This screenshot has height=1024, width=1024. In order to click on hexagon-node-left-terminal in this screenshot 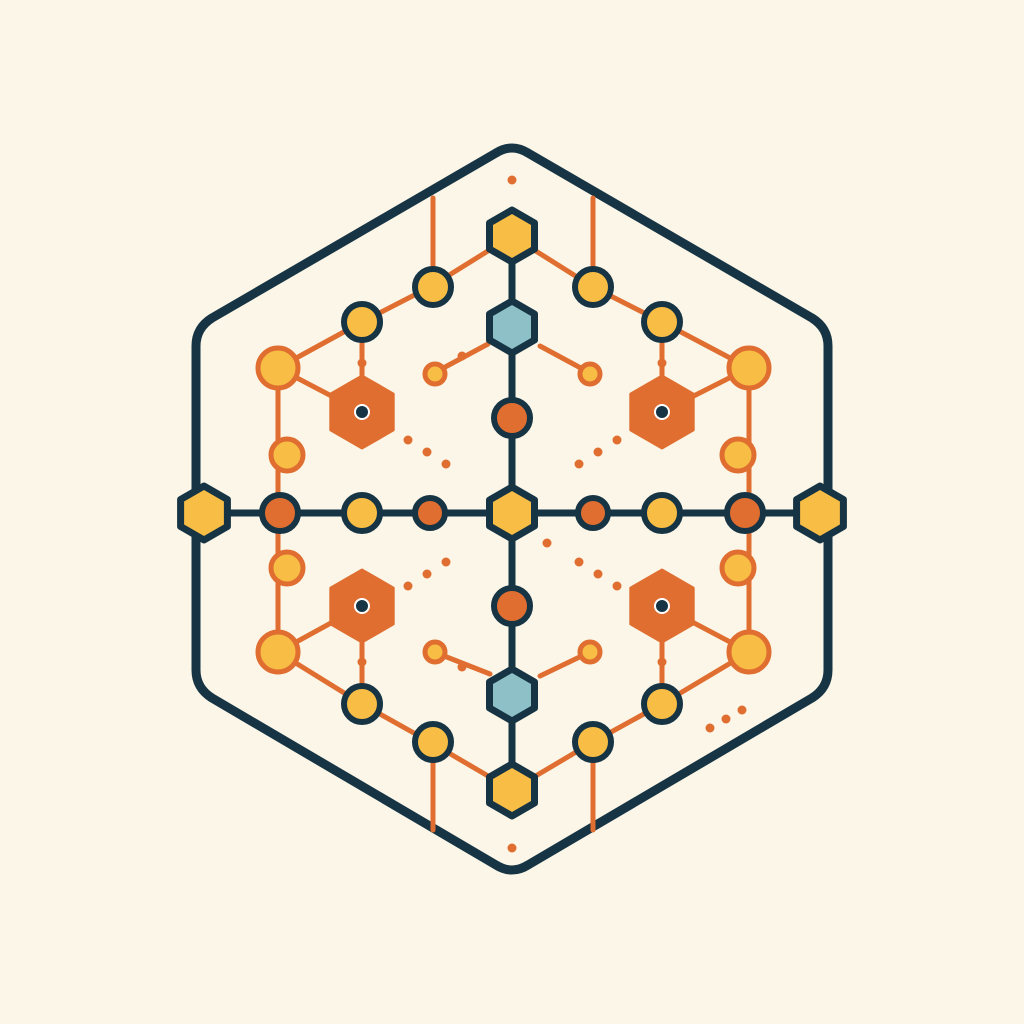, I will do `click(204, 513)`.